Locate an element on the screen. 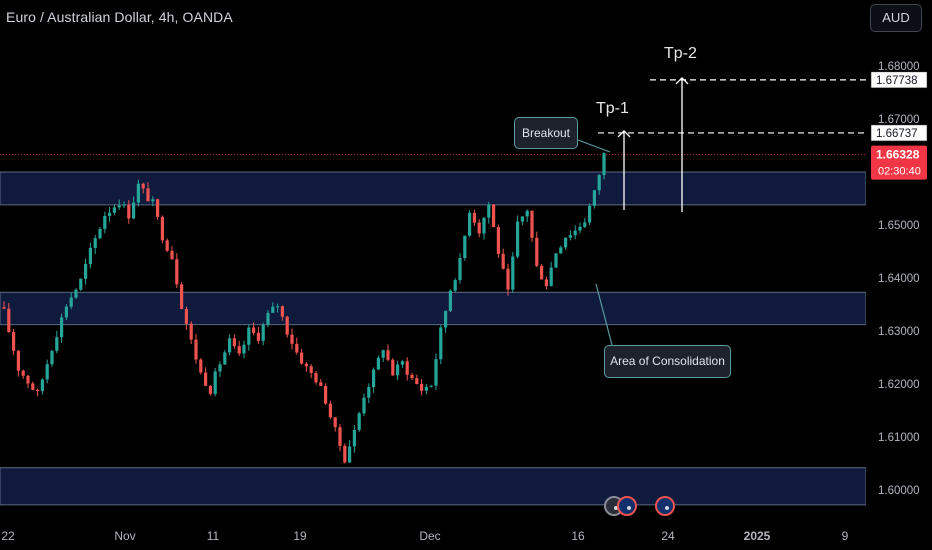 The image size is (932, 550). target-price-label: 1.66737 is located at coordinates (897, 134).